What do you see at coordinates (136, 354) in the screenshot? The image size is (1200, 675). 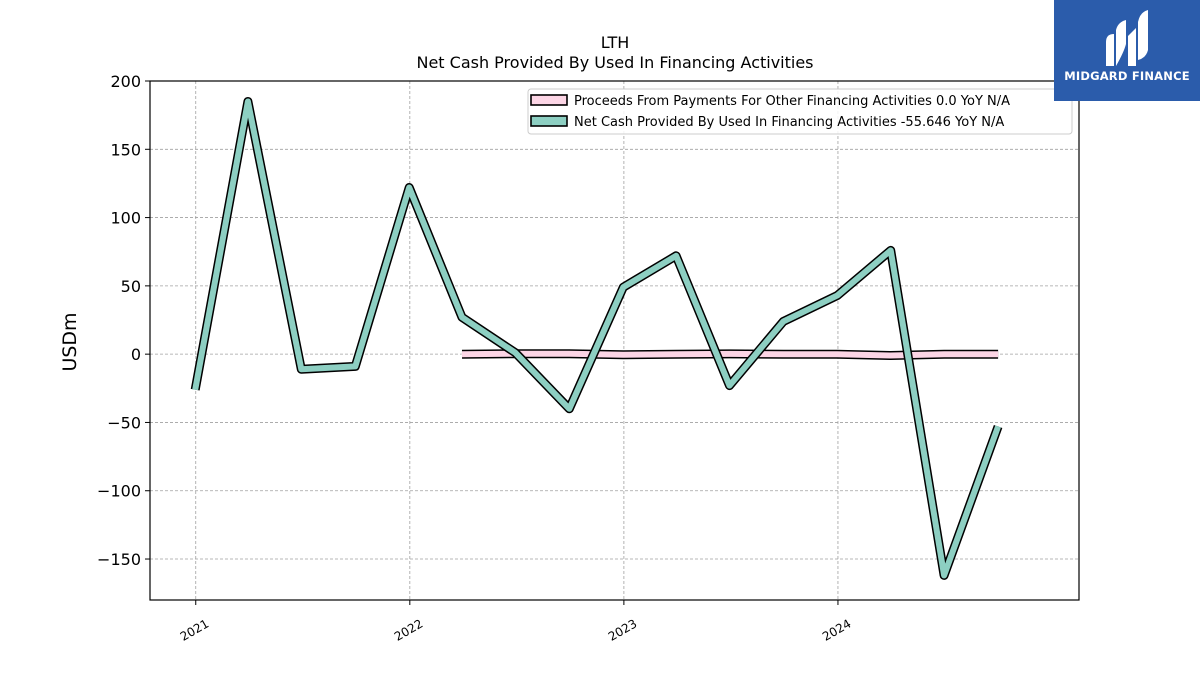 I see `y-tick-label: 0` at bounding box center [136, 354].